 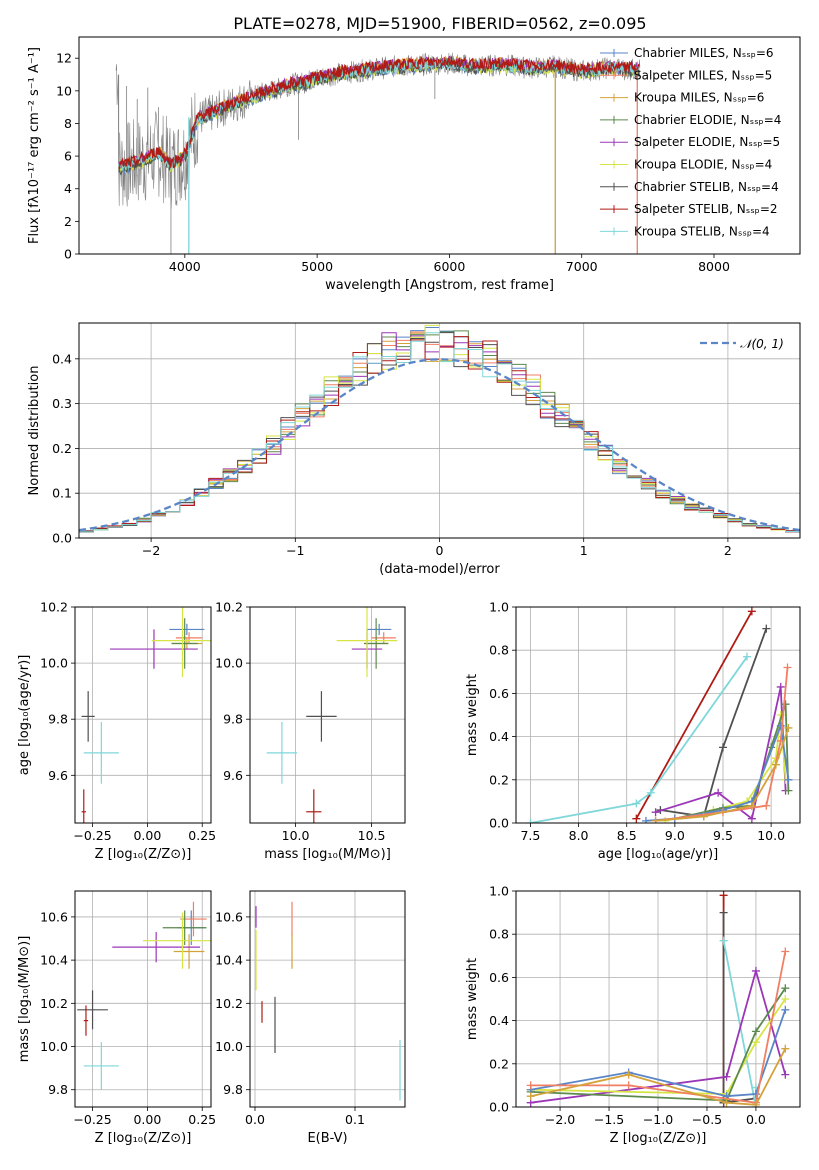 What do you see at coordinates (439, 285) in the screenshot?
I see `x-axis-label: wavelength [Angstrom, rest frame]` at bounding box center [439, 285].